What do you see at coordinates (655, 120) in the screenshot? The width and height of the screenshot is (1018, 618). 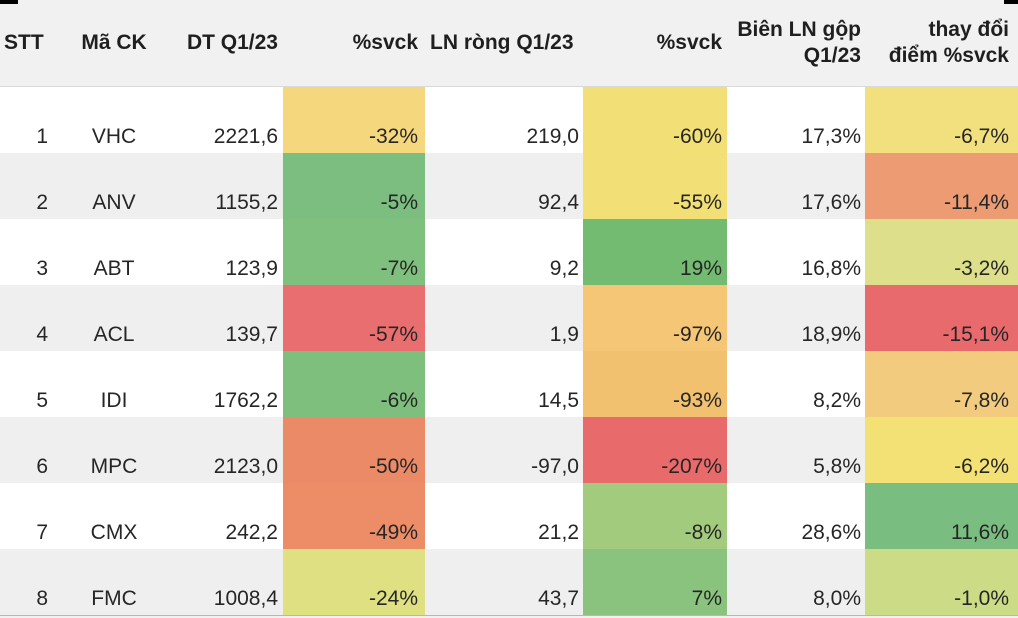 I see `profit-yoy-cell: -60%` at bounding box center [655, 120].